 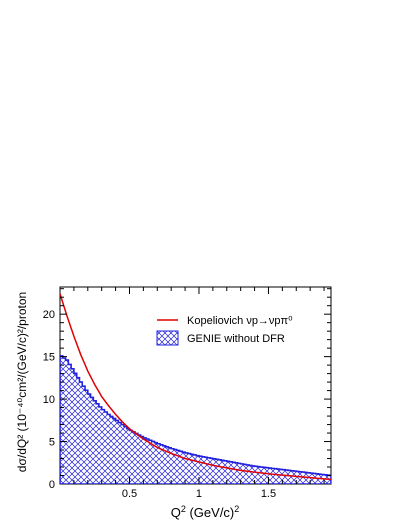 I want to click on y-tick-label: 10, so click(x=49, y=400).